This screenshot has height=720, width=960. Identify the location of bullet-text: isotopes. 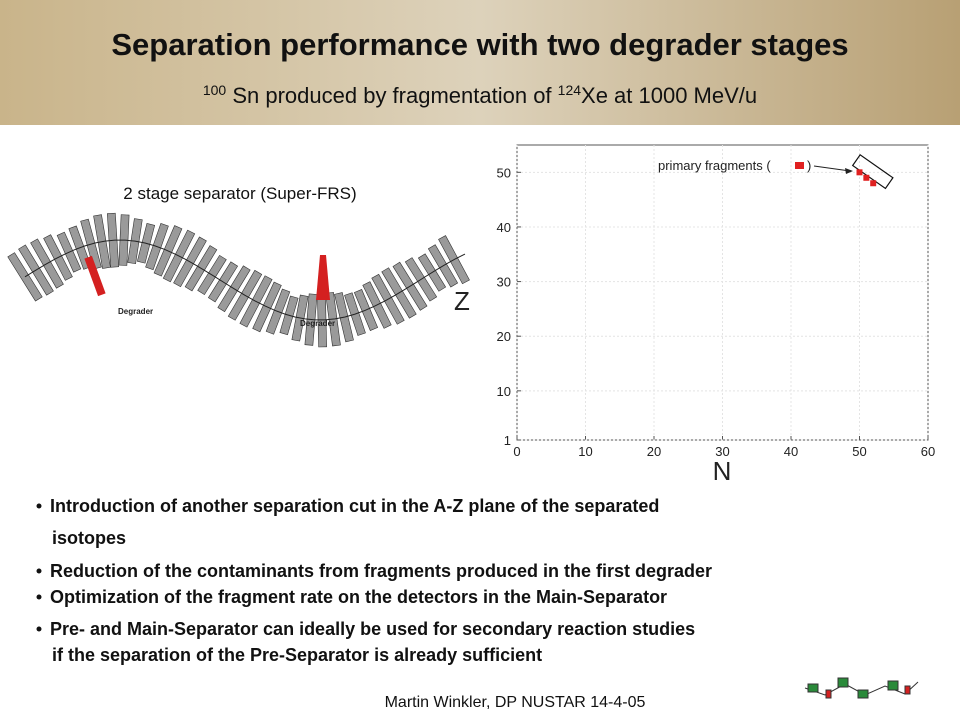
(89, 538).